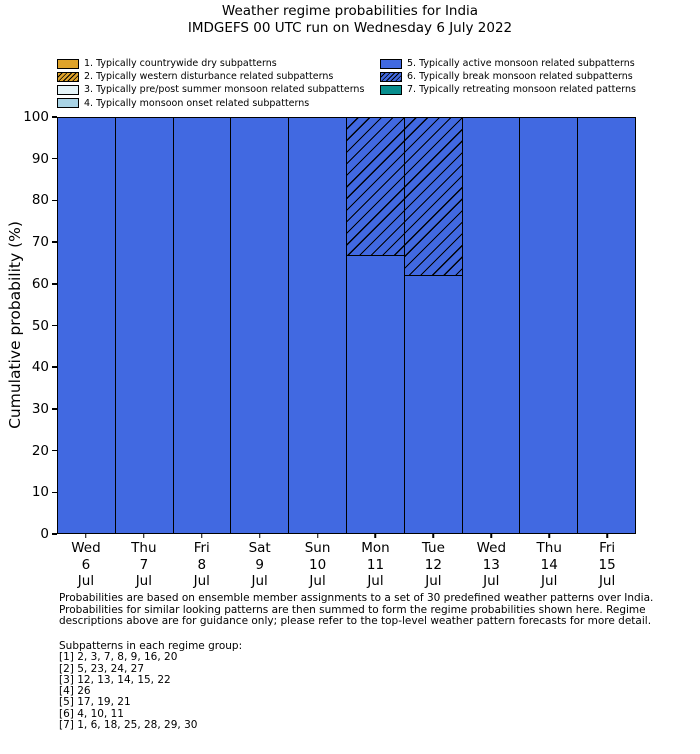 Image resolution: width=700 pixels, height=754 pixels. What do you see at coordinates (40, 450) in the screenshot?
I see `y-tick-label-20: 20` at bounding box center [40, 450].